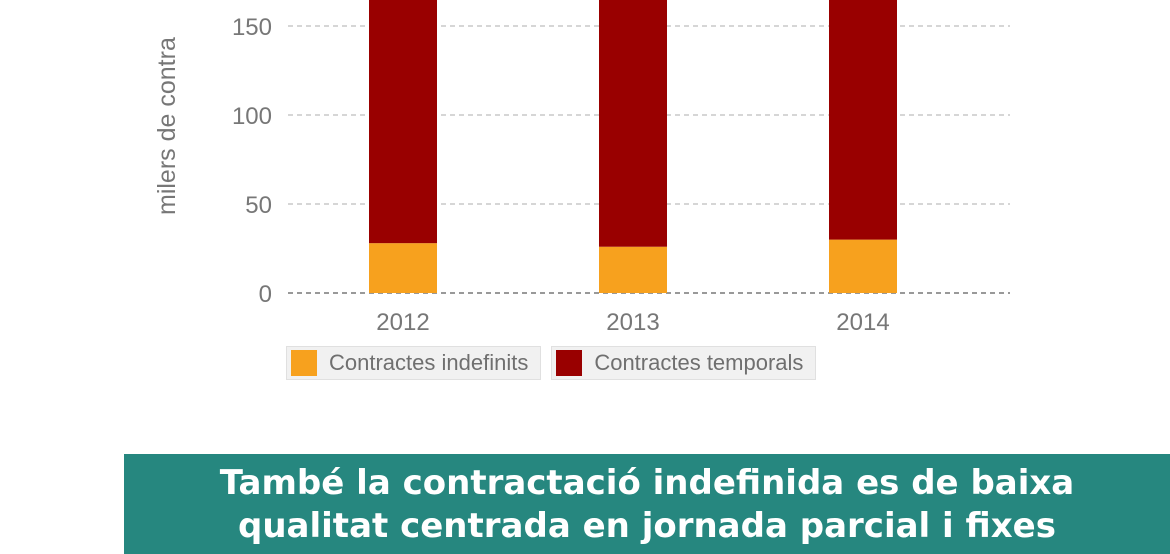 This screenshot has width=1170, height=554. What do you see at coordinates (863, 120) in the screenshot?
I see `bar-2014-temporals` at bounding box center [863, 120].